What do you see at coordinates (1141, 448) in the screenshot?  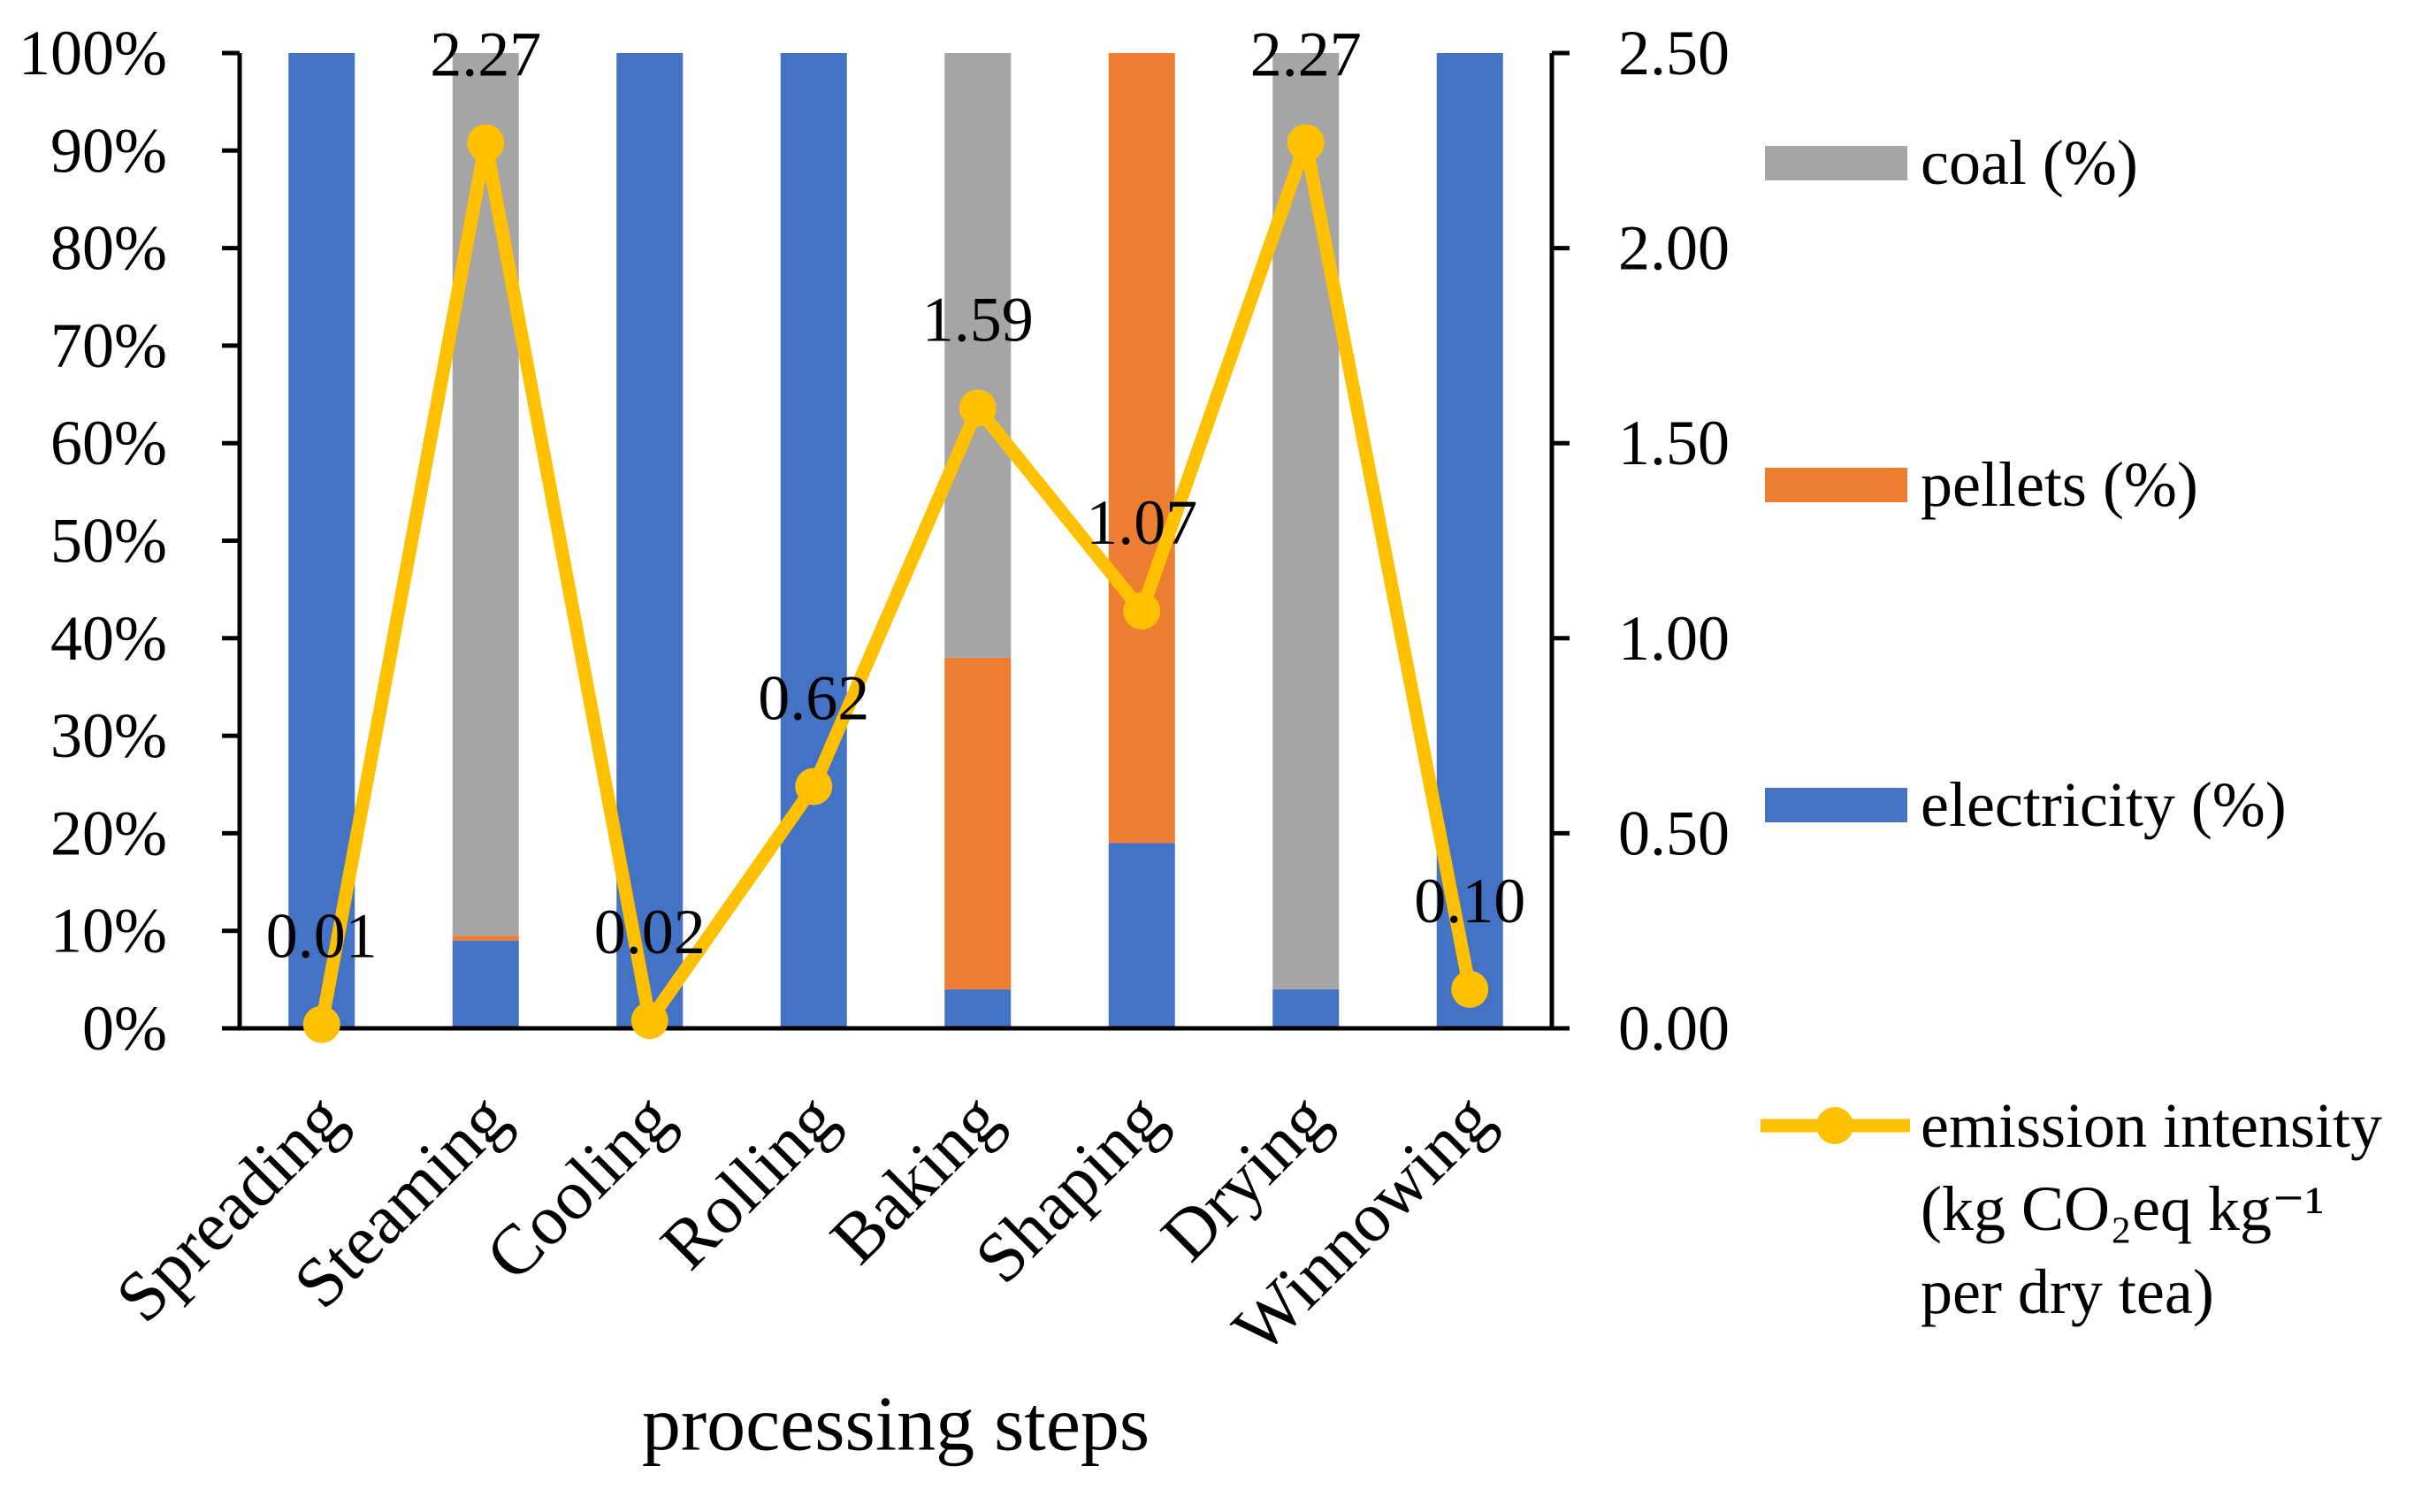 I see `bar-pellets-shaping` at bounding box center [1141, 448].